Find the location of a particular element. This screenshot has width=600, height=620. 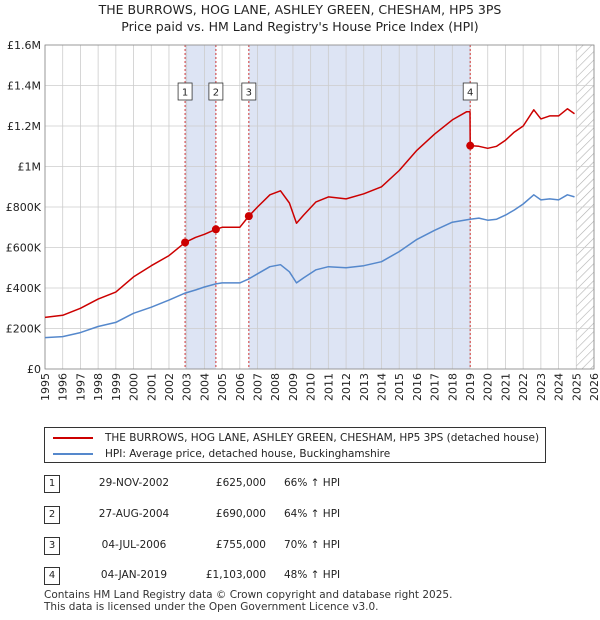

transaction-price: £755,000 is located at coordinates (240, 545).